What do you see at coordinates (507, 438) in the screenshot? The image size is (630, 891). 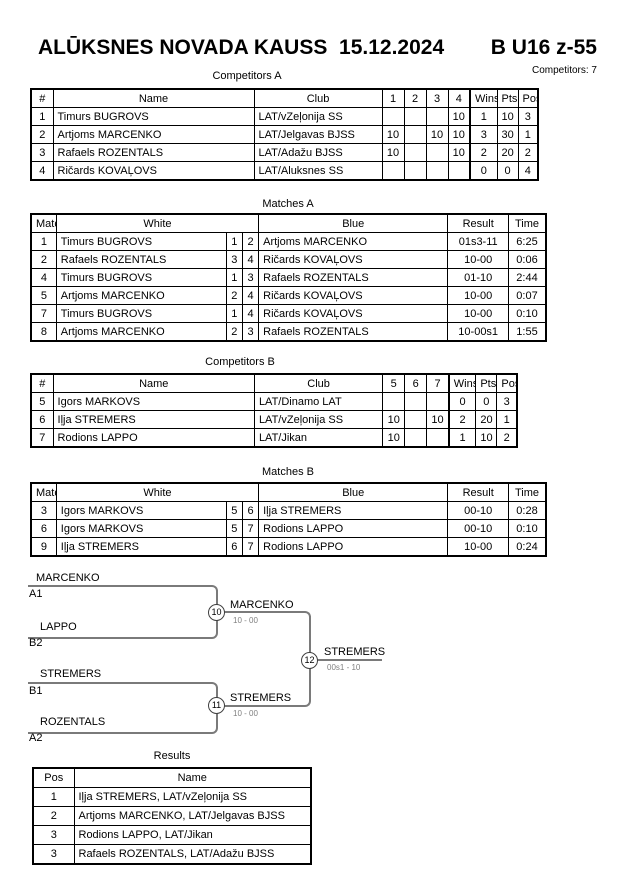 I see `pos-cell: 2` at bounding box center [507, 438].